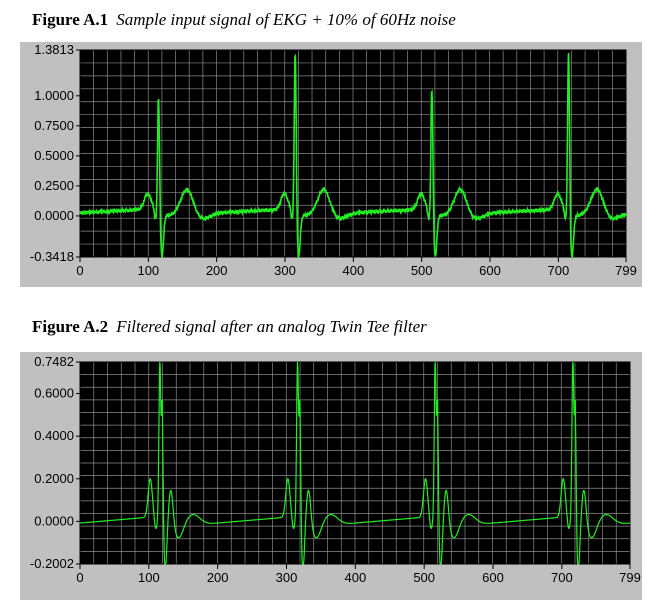 This screenshot has width=670, height=616. I want to click on y-tick-label: 0.5000, so click(54, 155).